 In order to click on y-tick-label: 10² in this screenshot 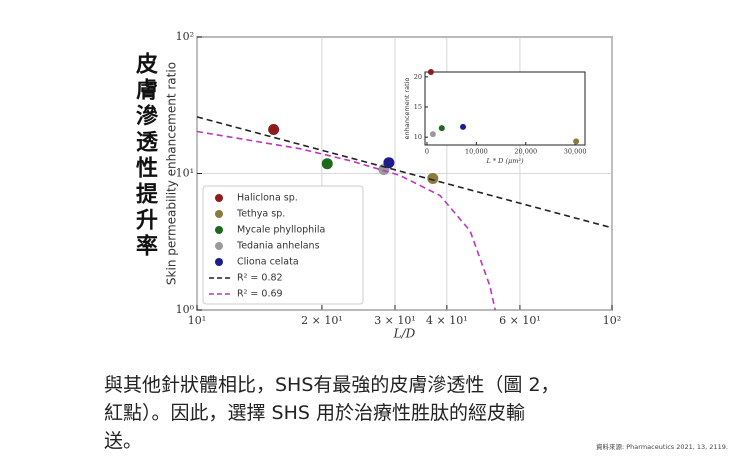, I will do `click(185, 36)`.